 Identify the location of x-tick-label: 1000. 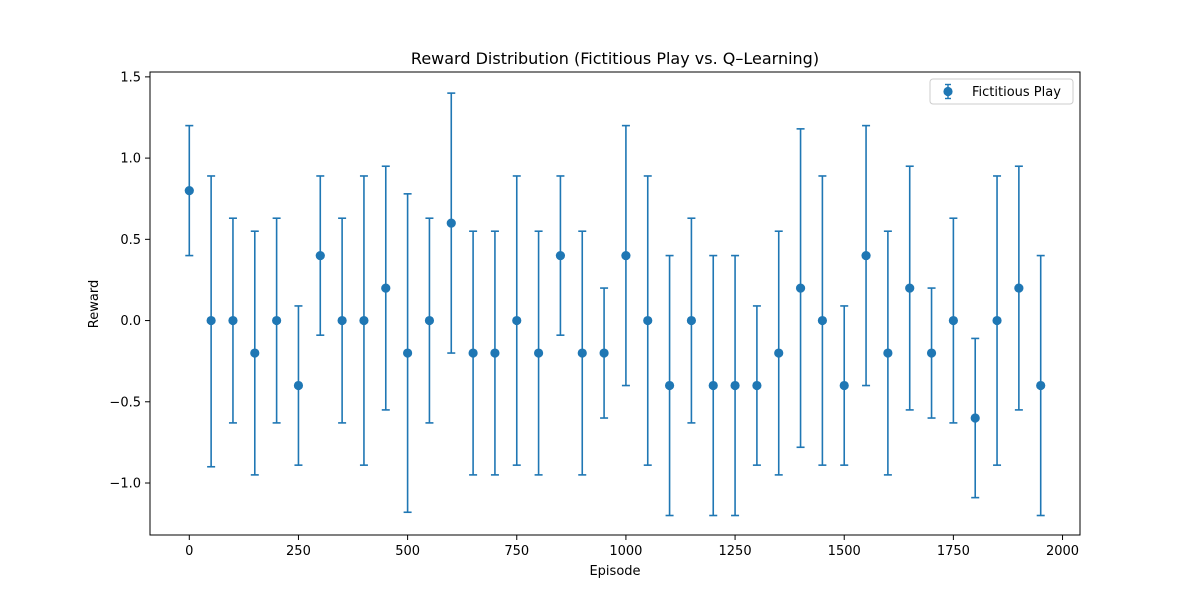
(625, 551).